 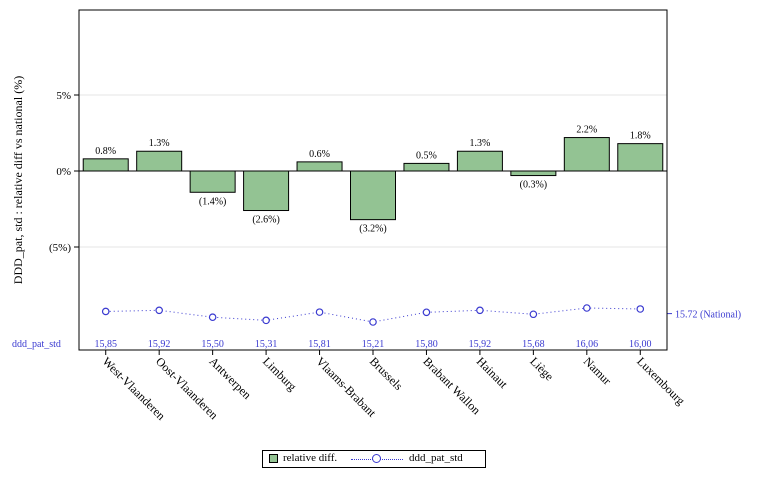 I want to click on bar-label-9: 2.2%, so click(x=586, y=130).